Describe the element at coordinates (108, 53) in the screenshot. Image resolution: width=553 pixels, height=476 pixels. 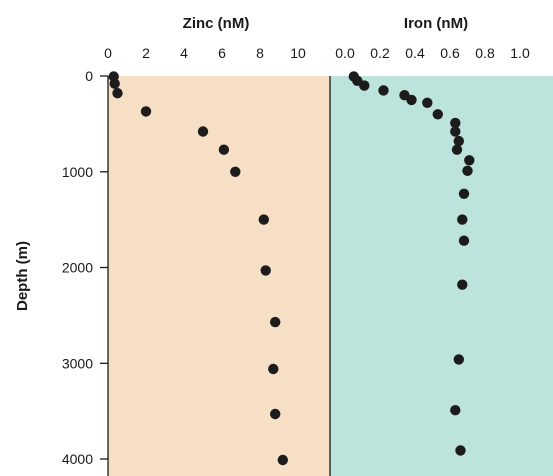
I see `zinc-x-tick-label: 0` at that location.